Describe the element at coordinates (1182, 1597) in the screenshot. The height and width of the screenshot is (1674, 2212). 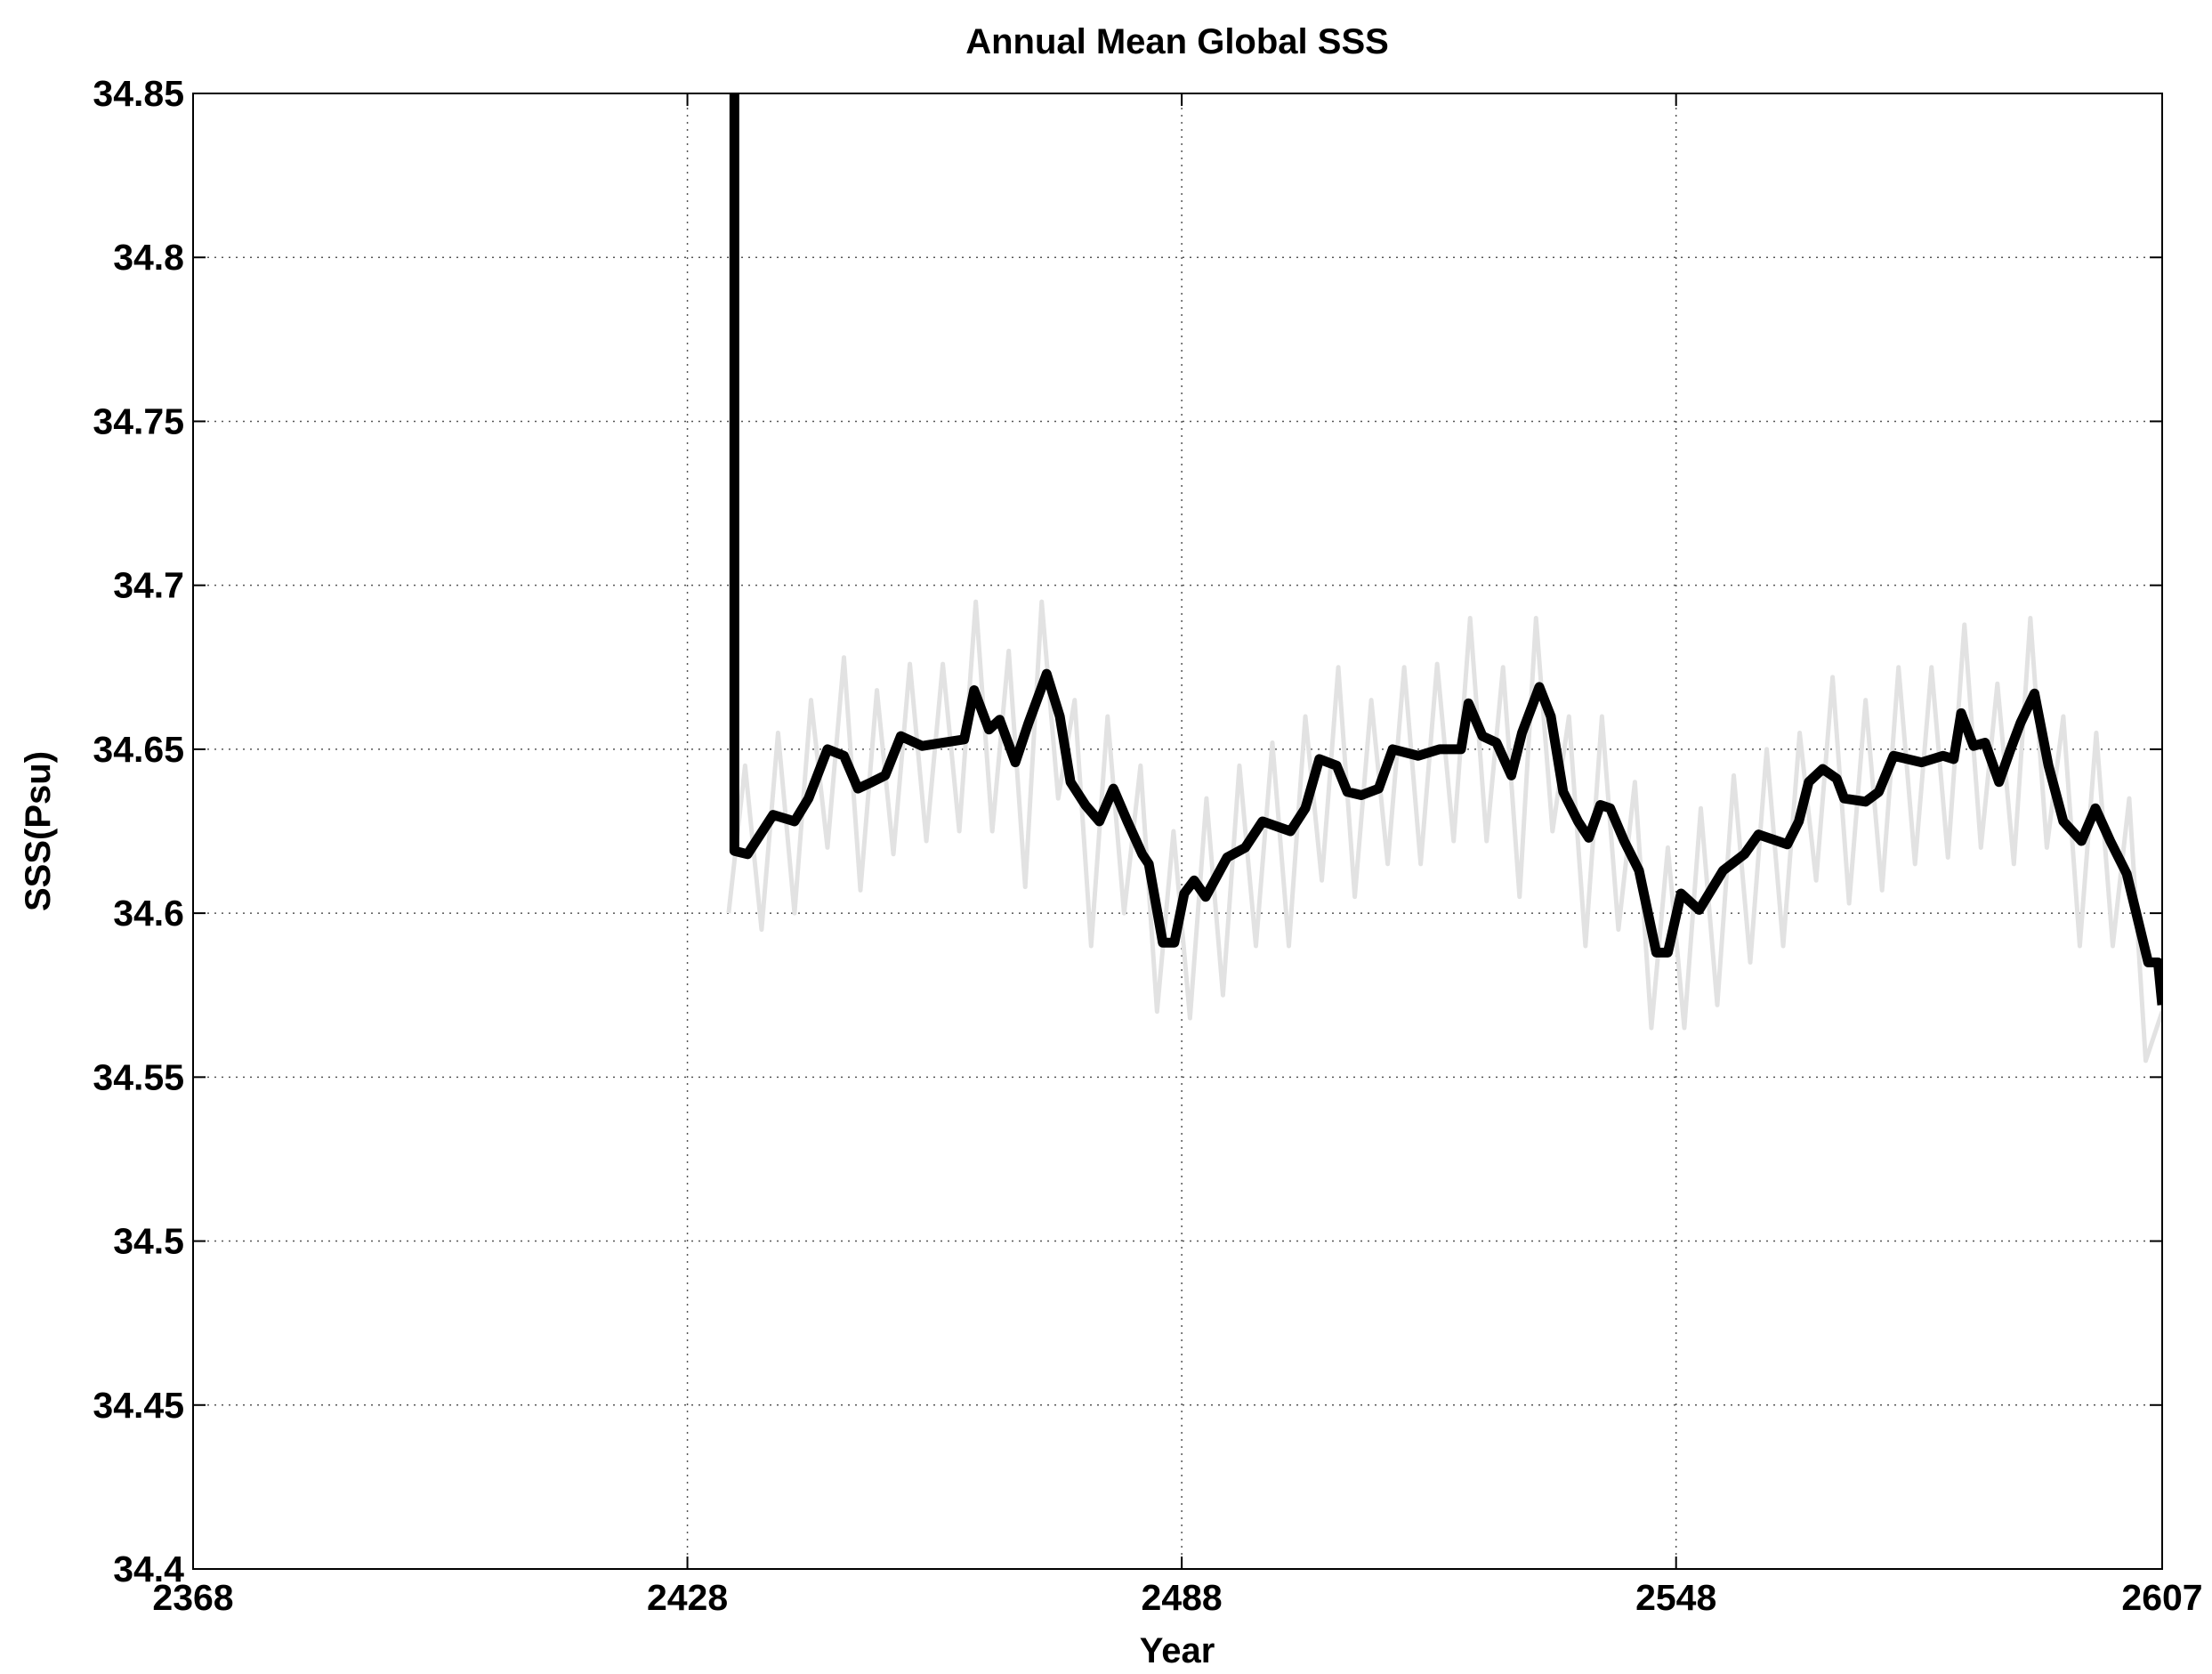
I see `x-tick-label: 2488` at that location.